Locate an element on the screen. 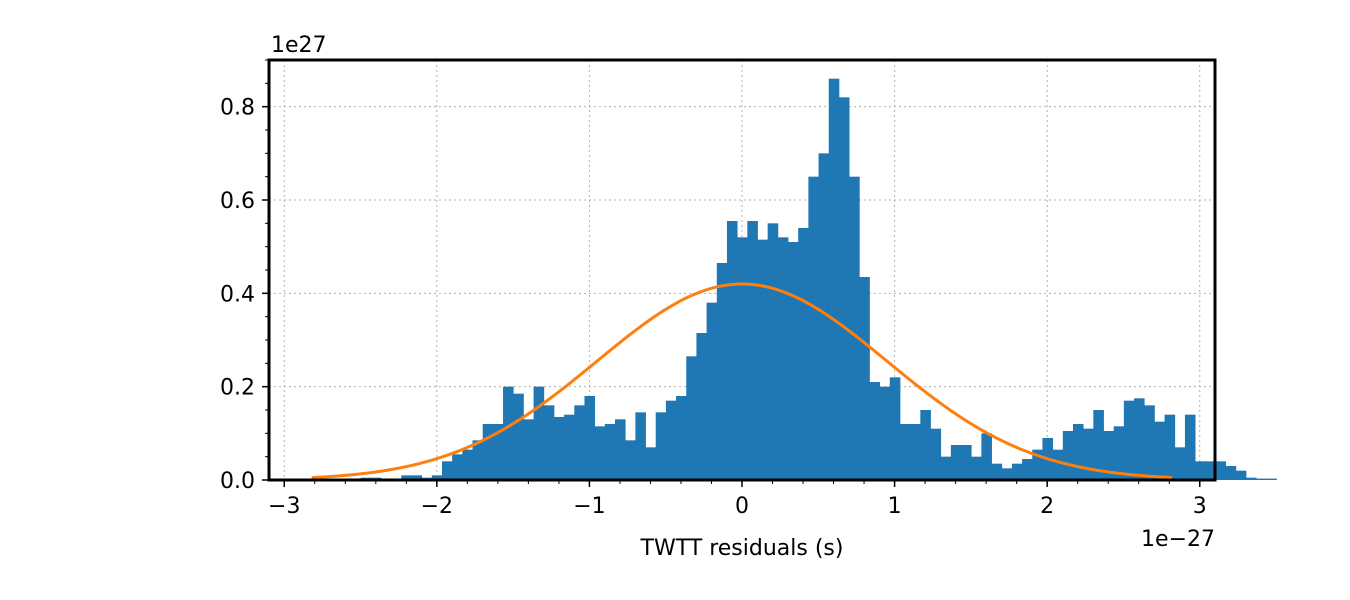 This screenshot has height=600, width=1350. x-tick-label-3: 0 is located at coordinates (742, 506).